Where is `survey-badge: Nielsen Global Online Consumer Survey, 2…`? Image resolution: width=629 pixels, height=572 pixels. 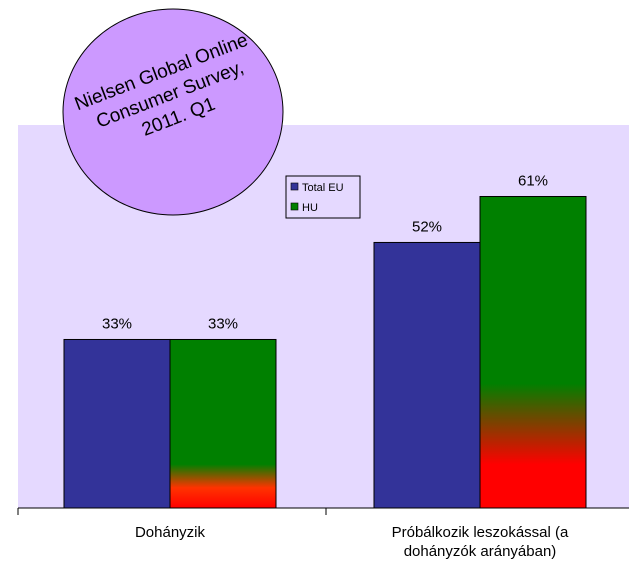 survey-badge: Nielsen Global Online Consumer Survey, 2… is located at coordinates (173, 112).